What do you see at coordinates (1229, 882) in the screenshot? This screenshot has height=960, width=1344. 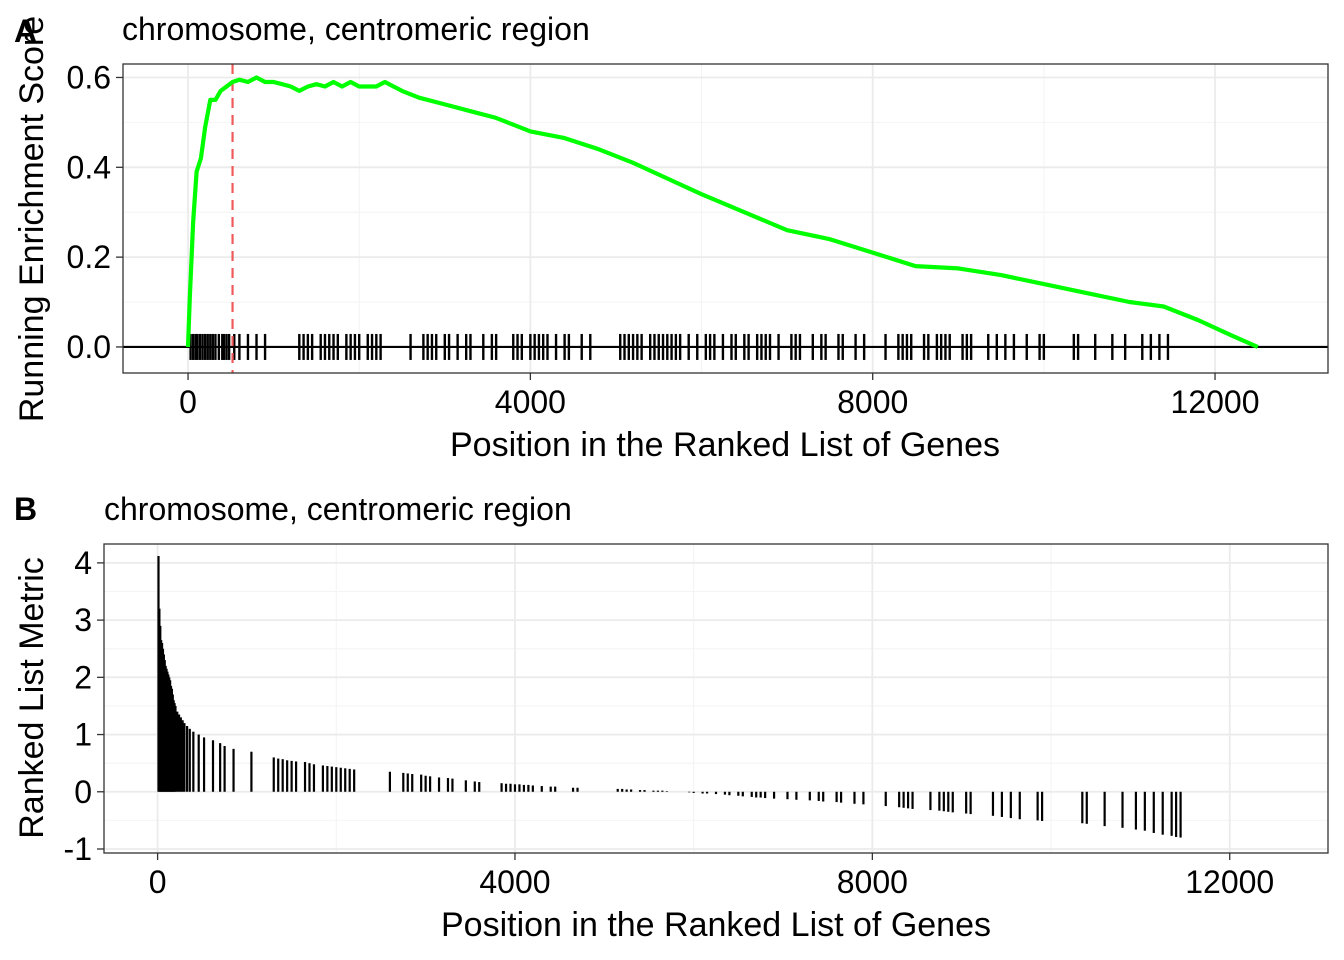 I see `b-x-tick-label: 12000` at bounding box center [1229, 882].